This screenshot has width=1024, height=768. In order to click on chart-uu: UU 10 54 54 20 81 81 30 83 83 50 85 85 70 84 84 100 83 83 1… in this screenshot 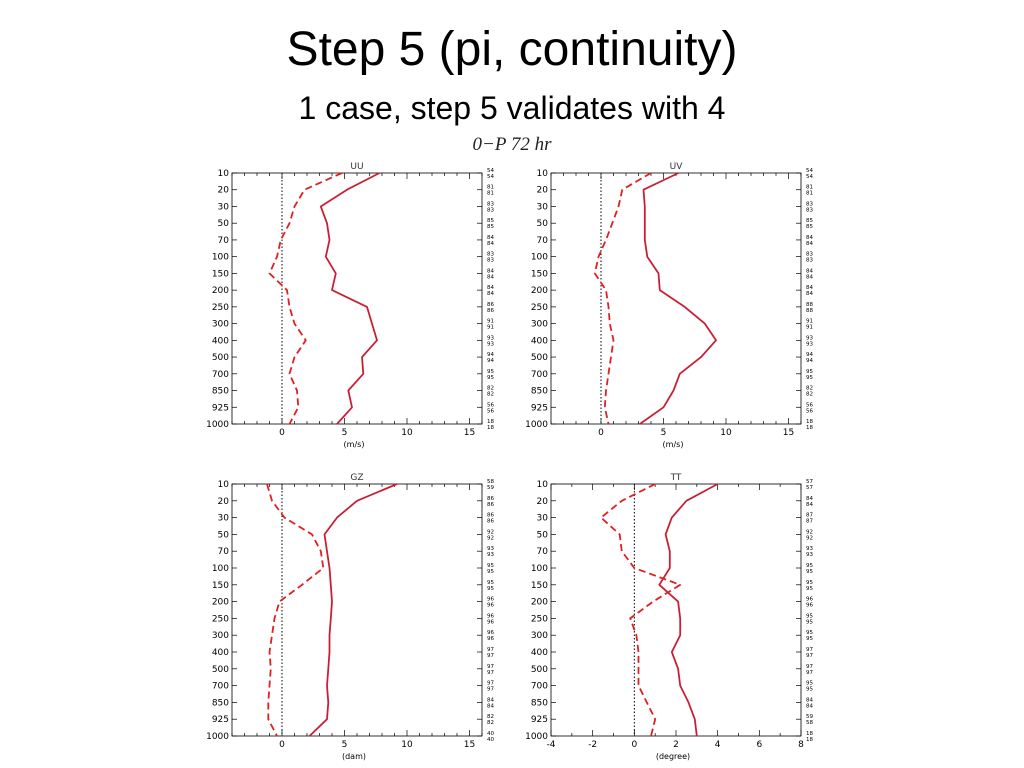, I will do `click(355, 307)`.